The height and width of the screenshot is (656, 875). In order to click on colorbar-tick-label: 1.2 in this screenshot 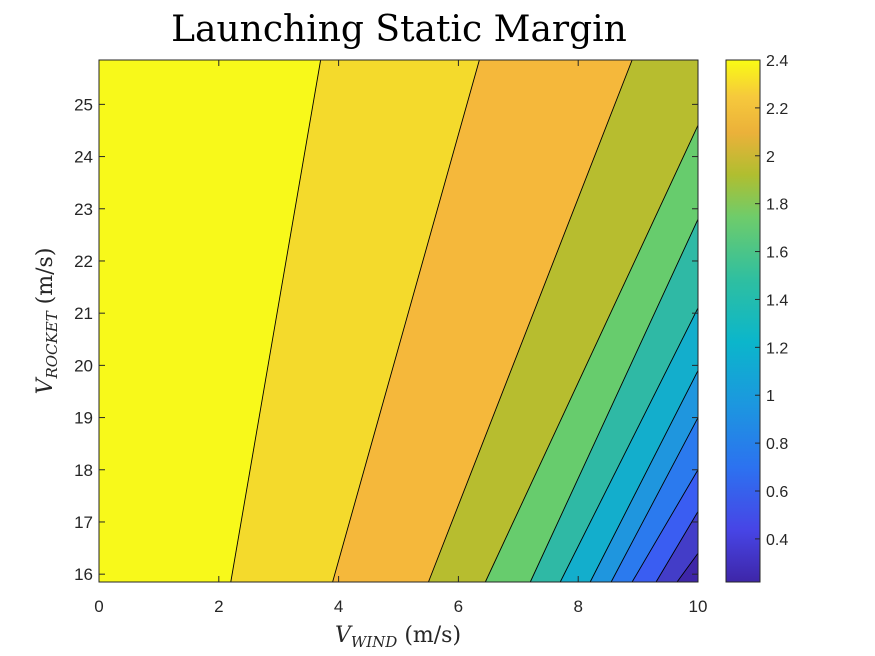, I will do `click(777, 348)`.